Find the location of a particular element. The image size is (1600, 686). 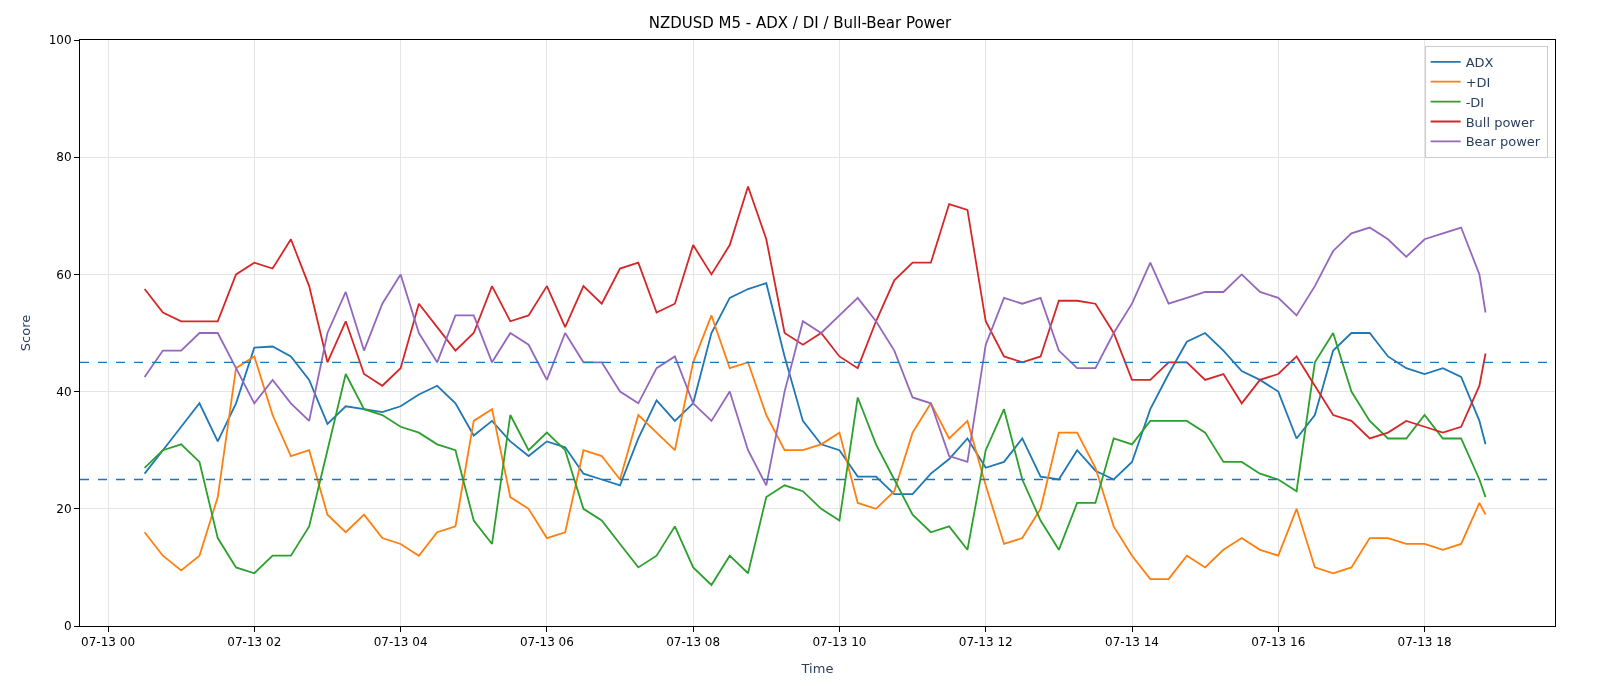

y-tick-label: 60 is located at coordinates (64, 274).